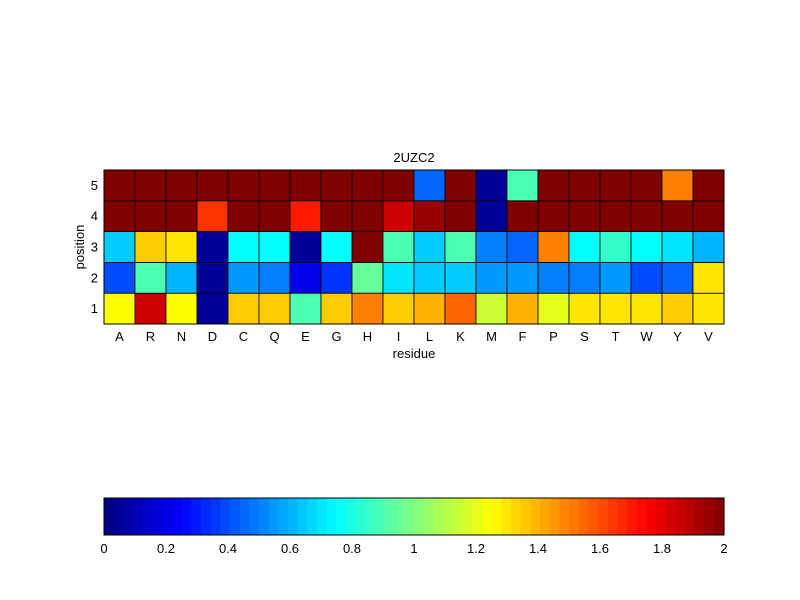  Describe the element at coordinates (662, 548) in the screenshot. I see `colorbar-tick-label: 1.8` at that location.